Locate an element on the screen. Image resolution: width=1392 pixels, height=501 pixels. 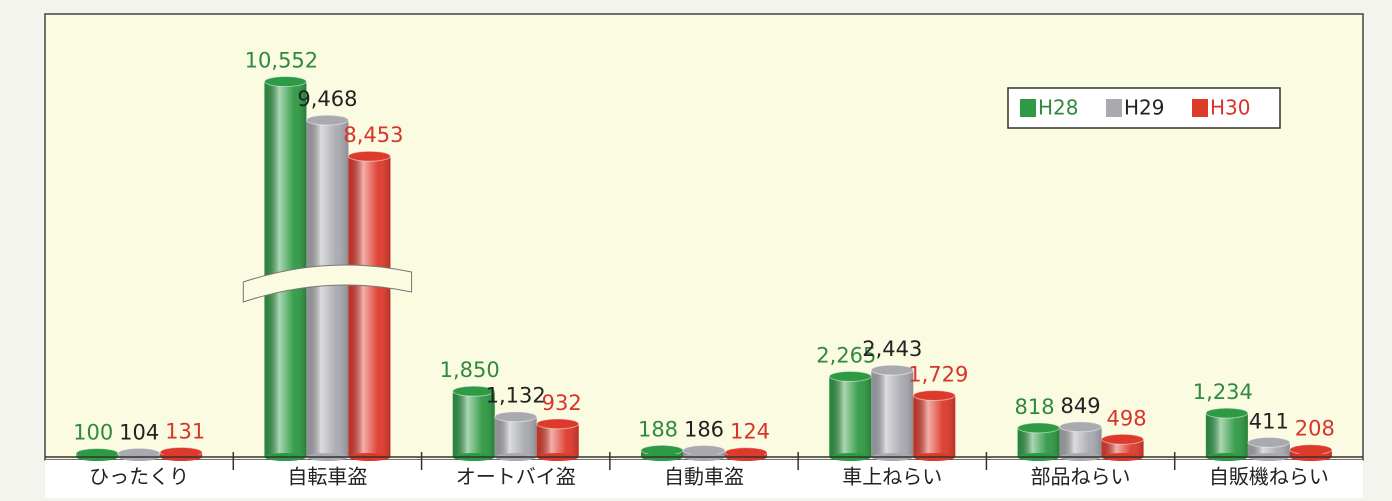
value-label: 411 is located at coordinates (1269, 421).